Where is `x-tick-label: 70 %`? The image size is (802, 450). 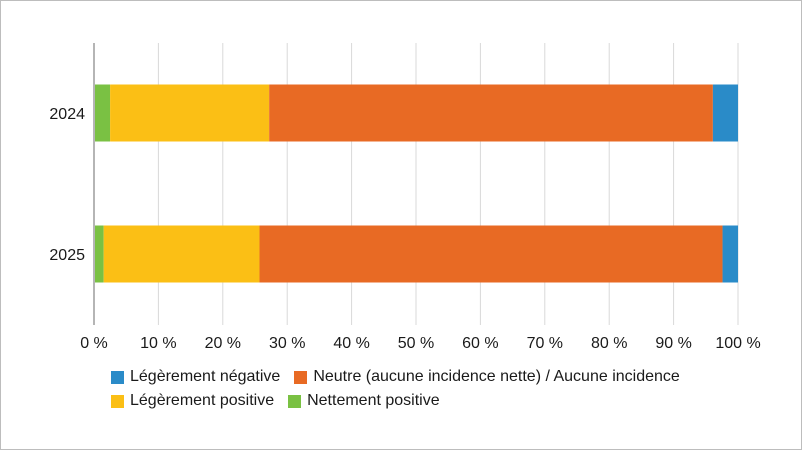 x-tick-label: 70 % is located at coordinates (545, 343).